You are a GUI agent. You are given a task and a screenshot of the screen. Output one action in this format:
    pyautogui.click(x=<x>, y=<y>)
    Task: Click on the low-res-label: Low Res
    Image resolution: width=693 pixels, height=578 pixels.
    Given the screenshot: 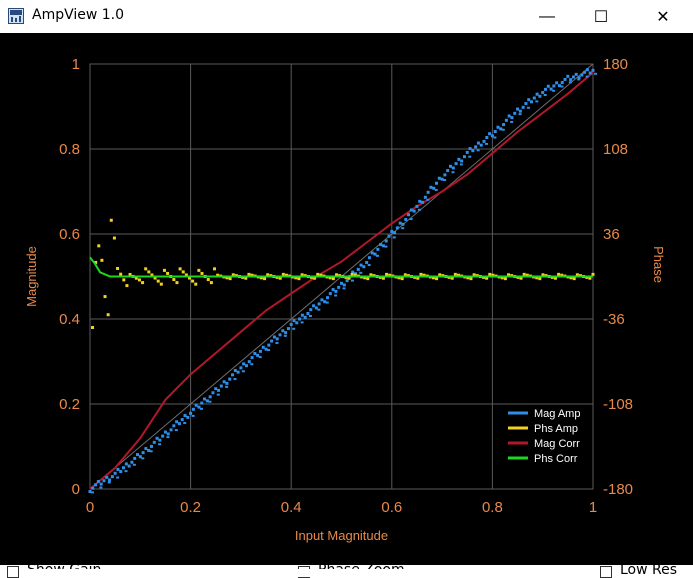 What is the action you would take?
    pyautogui.click(x=649, y=570)
    